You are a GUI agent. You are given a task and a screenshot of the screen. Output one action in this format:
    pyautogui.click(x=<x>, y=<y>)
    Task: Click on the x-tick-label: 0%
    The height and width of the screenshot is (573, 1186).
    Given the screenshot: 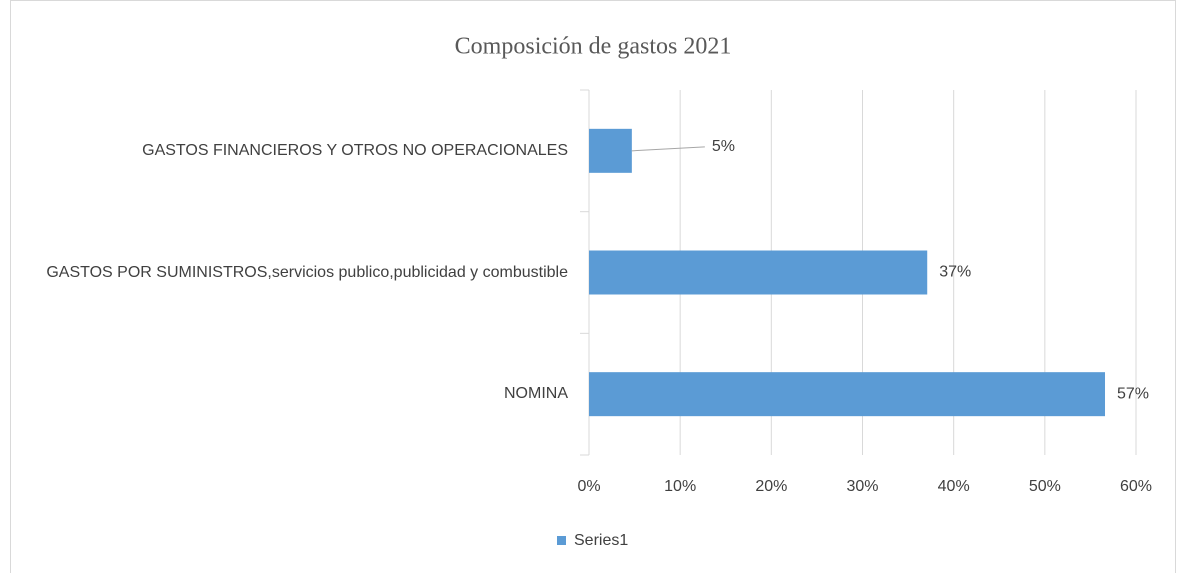 What is the action you would take?
    pyautogui.click(x=588, y=486)
    